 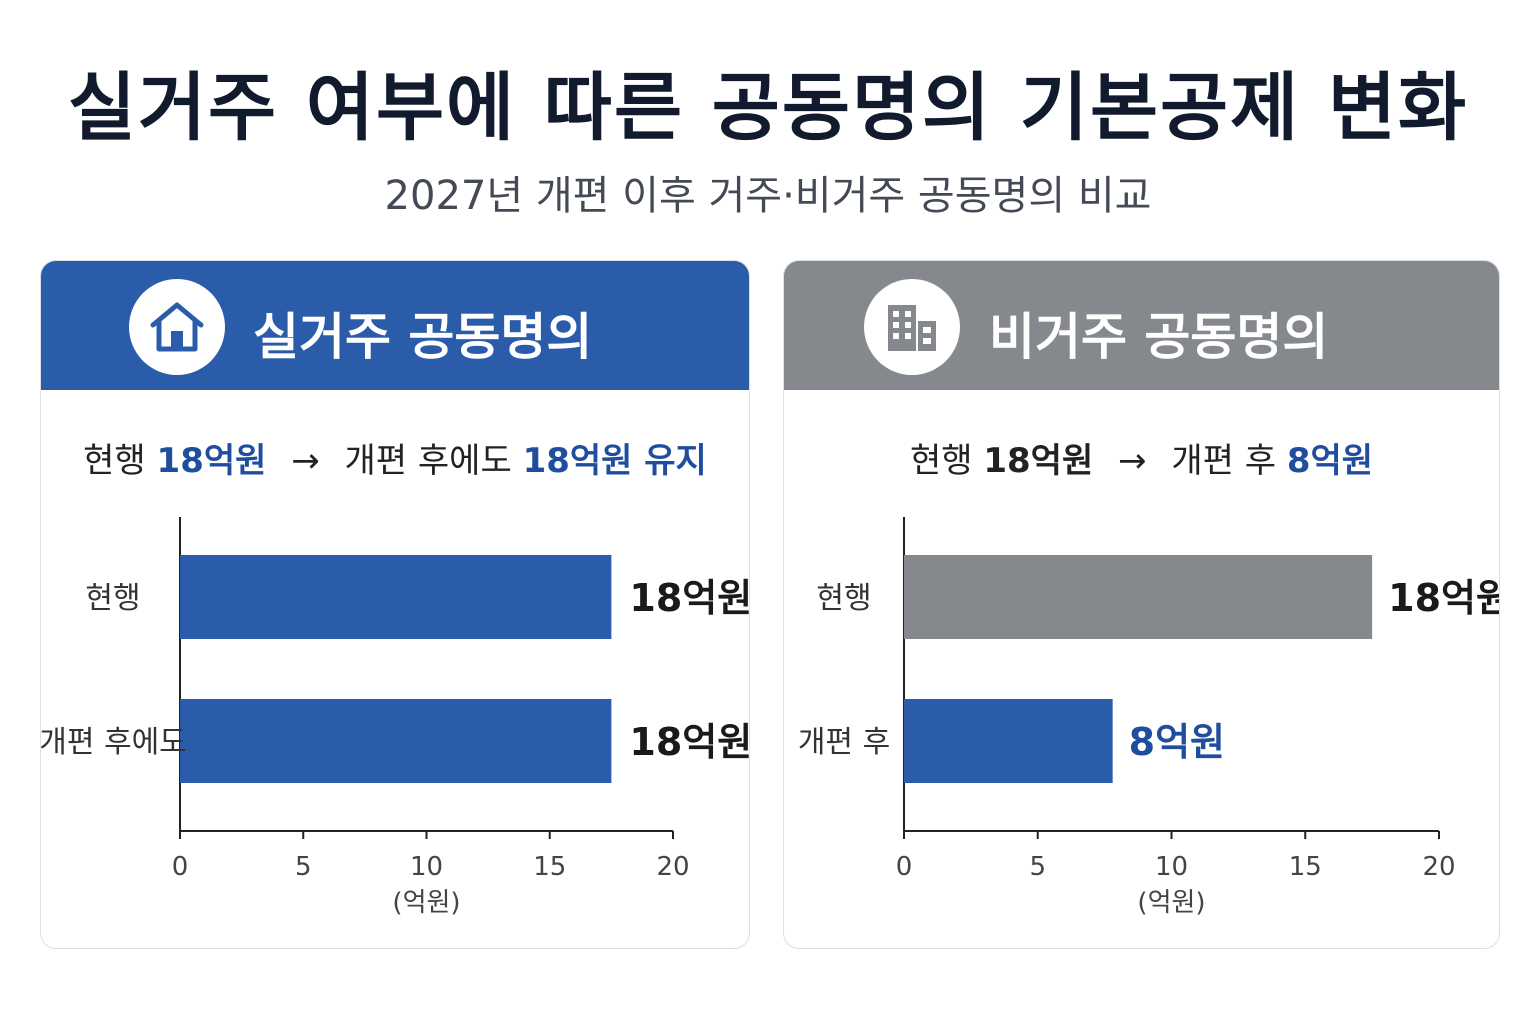 I want to click on value-label: 8억원, so click(x=1177, y=742).